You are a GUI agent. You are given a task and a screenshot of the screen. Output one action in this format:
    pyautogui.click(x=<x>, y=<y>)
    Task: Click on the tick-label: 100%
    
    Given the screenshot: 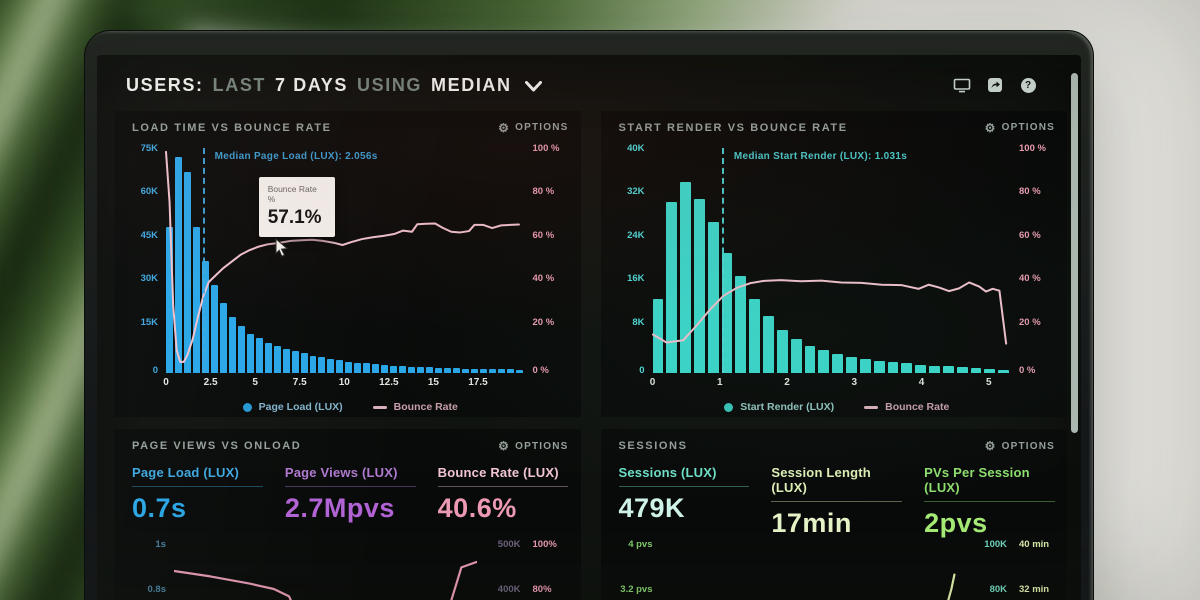 What is the action you would take?
    pyautogui.click(x=544, y=544)
    